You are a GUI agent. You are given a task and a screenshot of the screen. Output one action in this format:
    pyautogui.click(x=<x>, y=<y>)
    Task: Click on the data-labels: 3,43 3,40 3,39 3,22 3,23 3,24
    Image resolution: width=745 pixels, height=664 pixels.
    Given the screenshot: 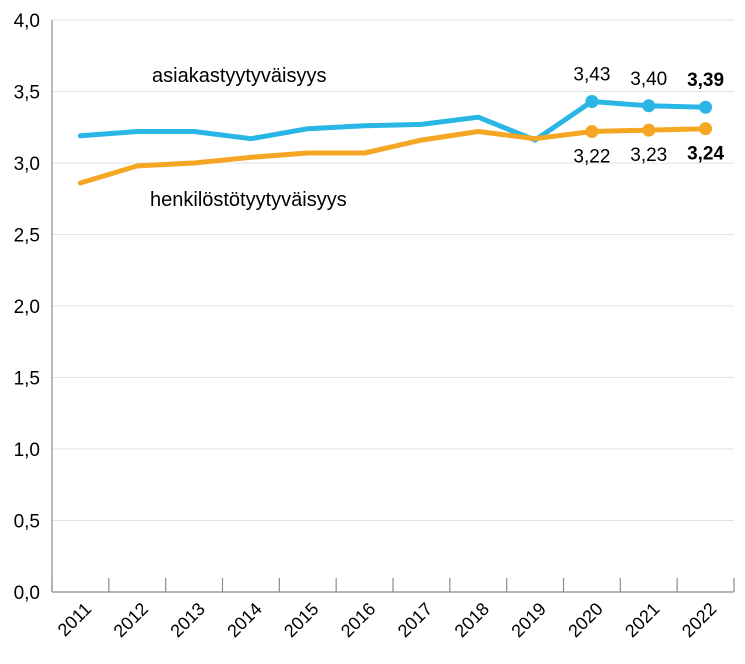 What is the action you would take?
    pyautogui.click(x=648, y=116)
    